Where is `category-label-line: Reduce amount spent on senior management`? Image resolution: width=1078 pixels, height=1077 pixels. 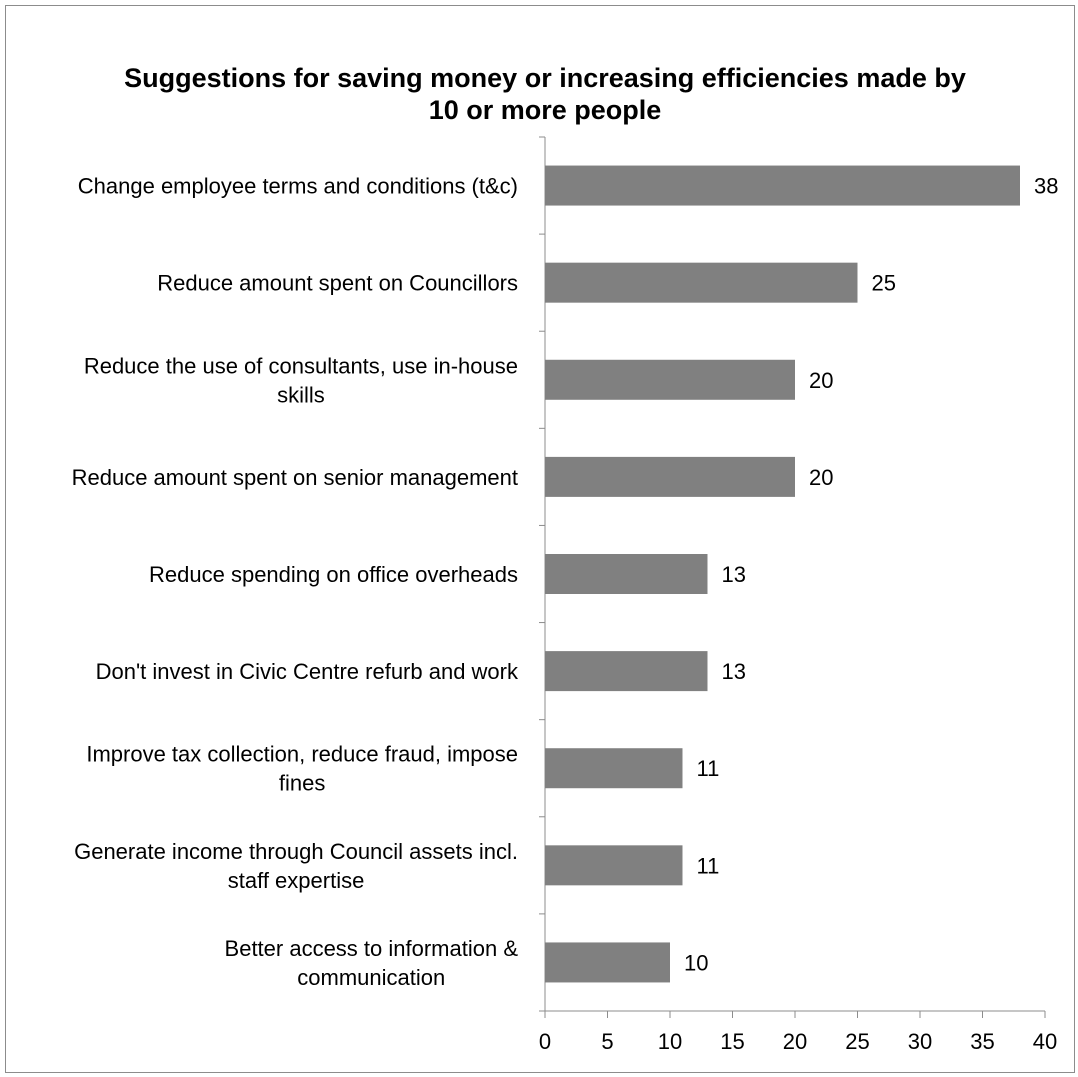
category-label-line: Reduce amount spent on senior management is located at coordinates (295, 477).